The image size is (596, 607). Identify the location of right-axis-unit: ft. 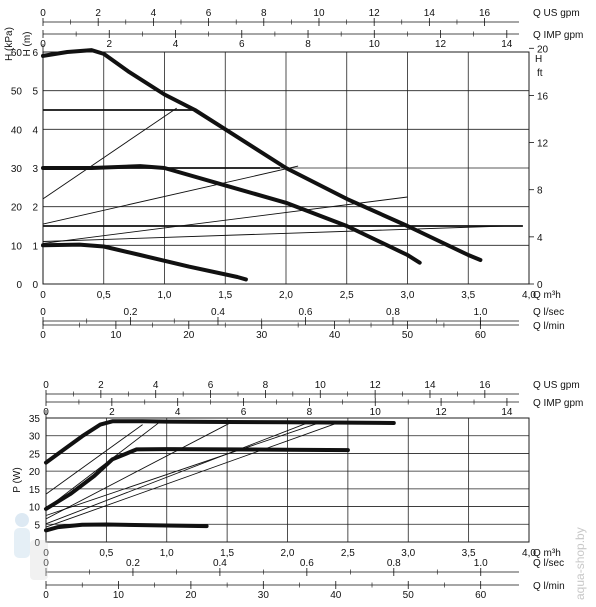
(540, 73).